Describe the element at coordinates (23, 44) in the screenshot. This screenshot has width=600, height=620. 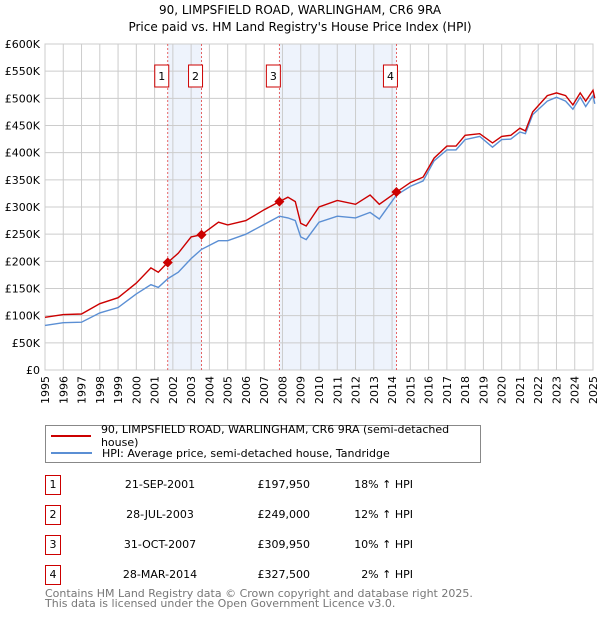
I see `y-tick-label: £600K` at that location.